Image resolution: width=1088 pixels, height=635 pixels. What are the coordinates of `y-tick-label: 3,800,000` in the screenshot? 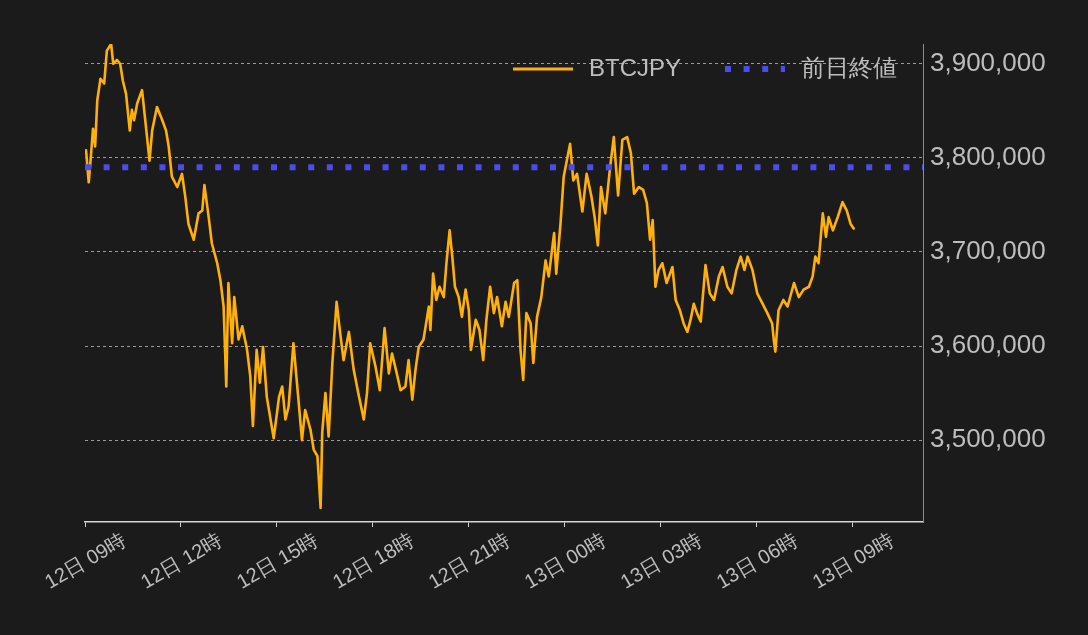 It's located at (988, 156).